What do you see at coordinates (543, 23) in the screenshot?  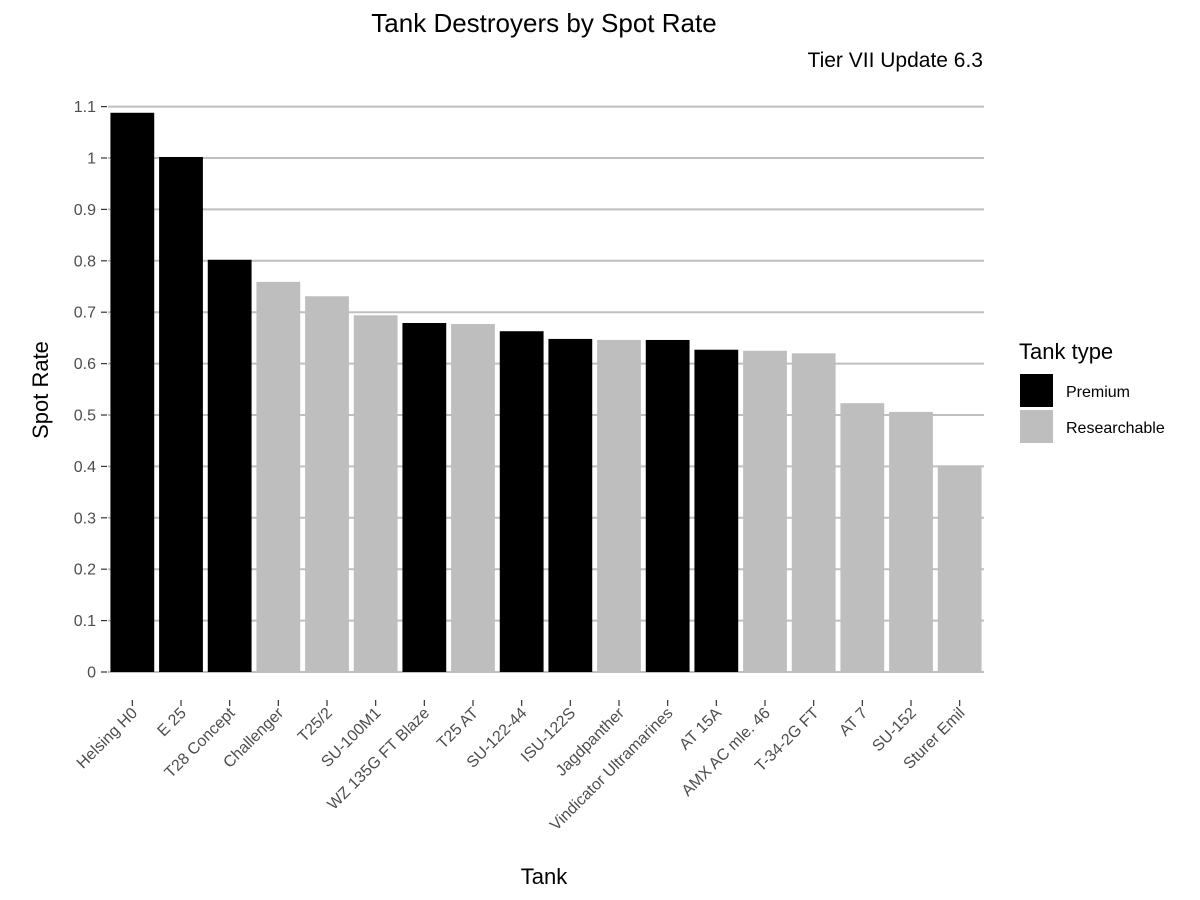 I see `chart-title: Tank Destroyers by Spot Rate` at bounding box center [543, 23].